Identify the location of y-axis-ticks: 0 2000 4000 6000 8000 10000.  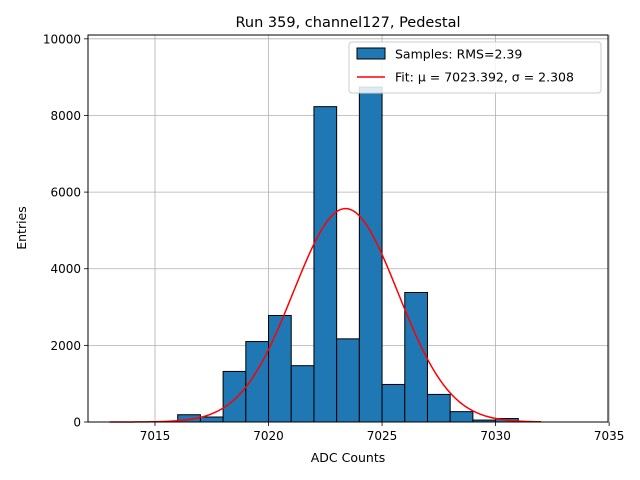
(65, 231).